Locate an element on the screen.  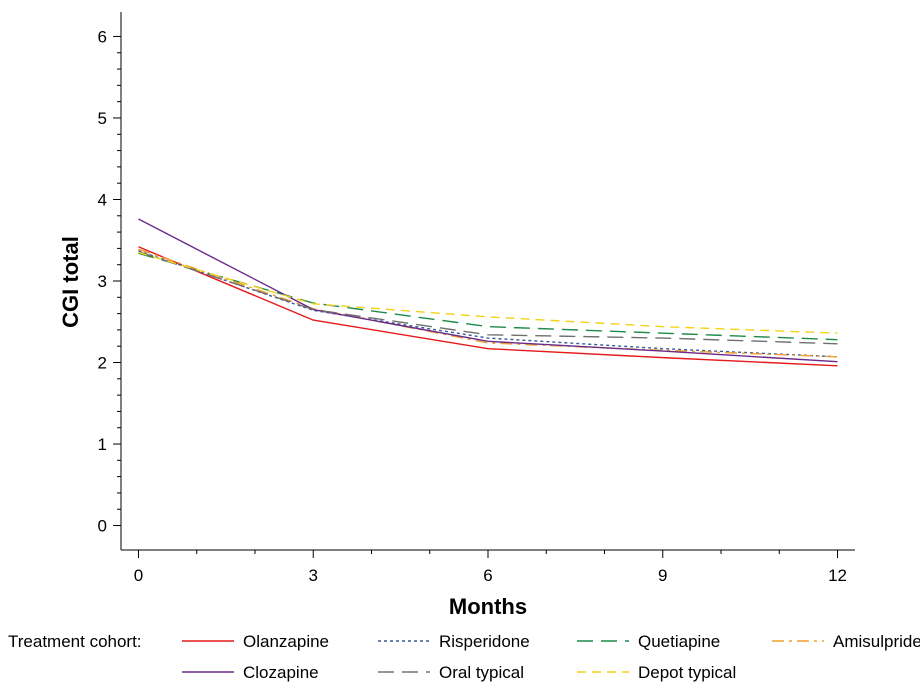
x-ticks: 0 3 6 9 12 is located at coordinates (490, 567).